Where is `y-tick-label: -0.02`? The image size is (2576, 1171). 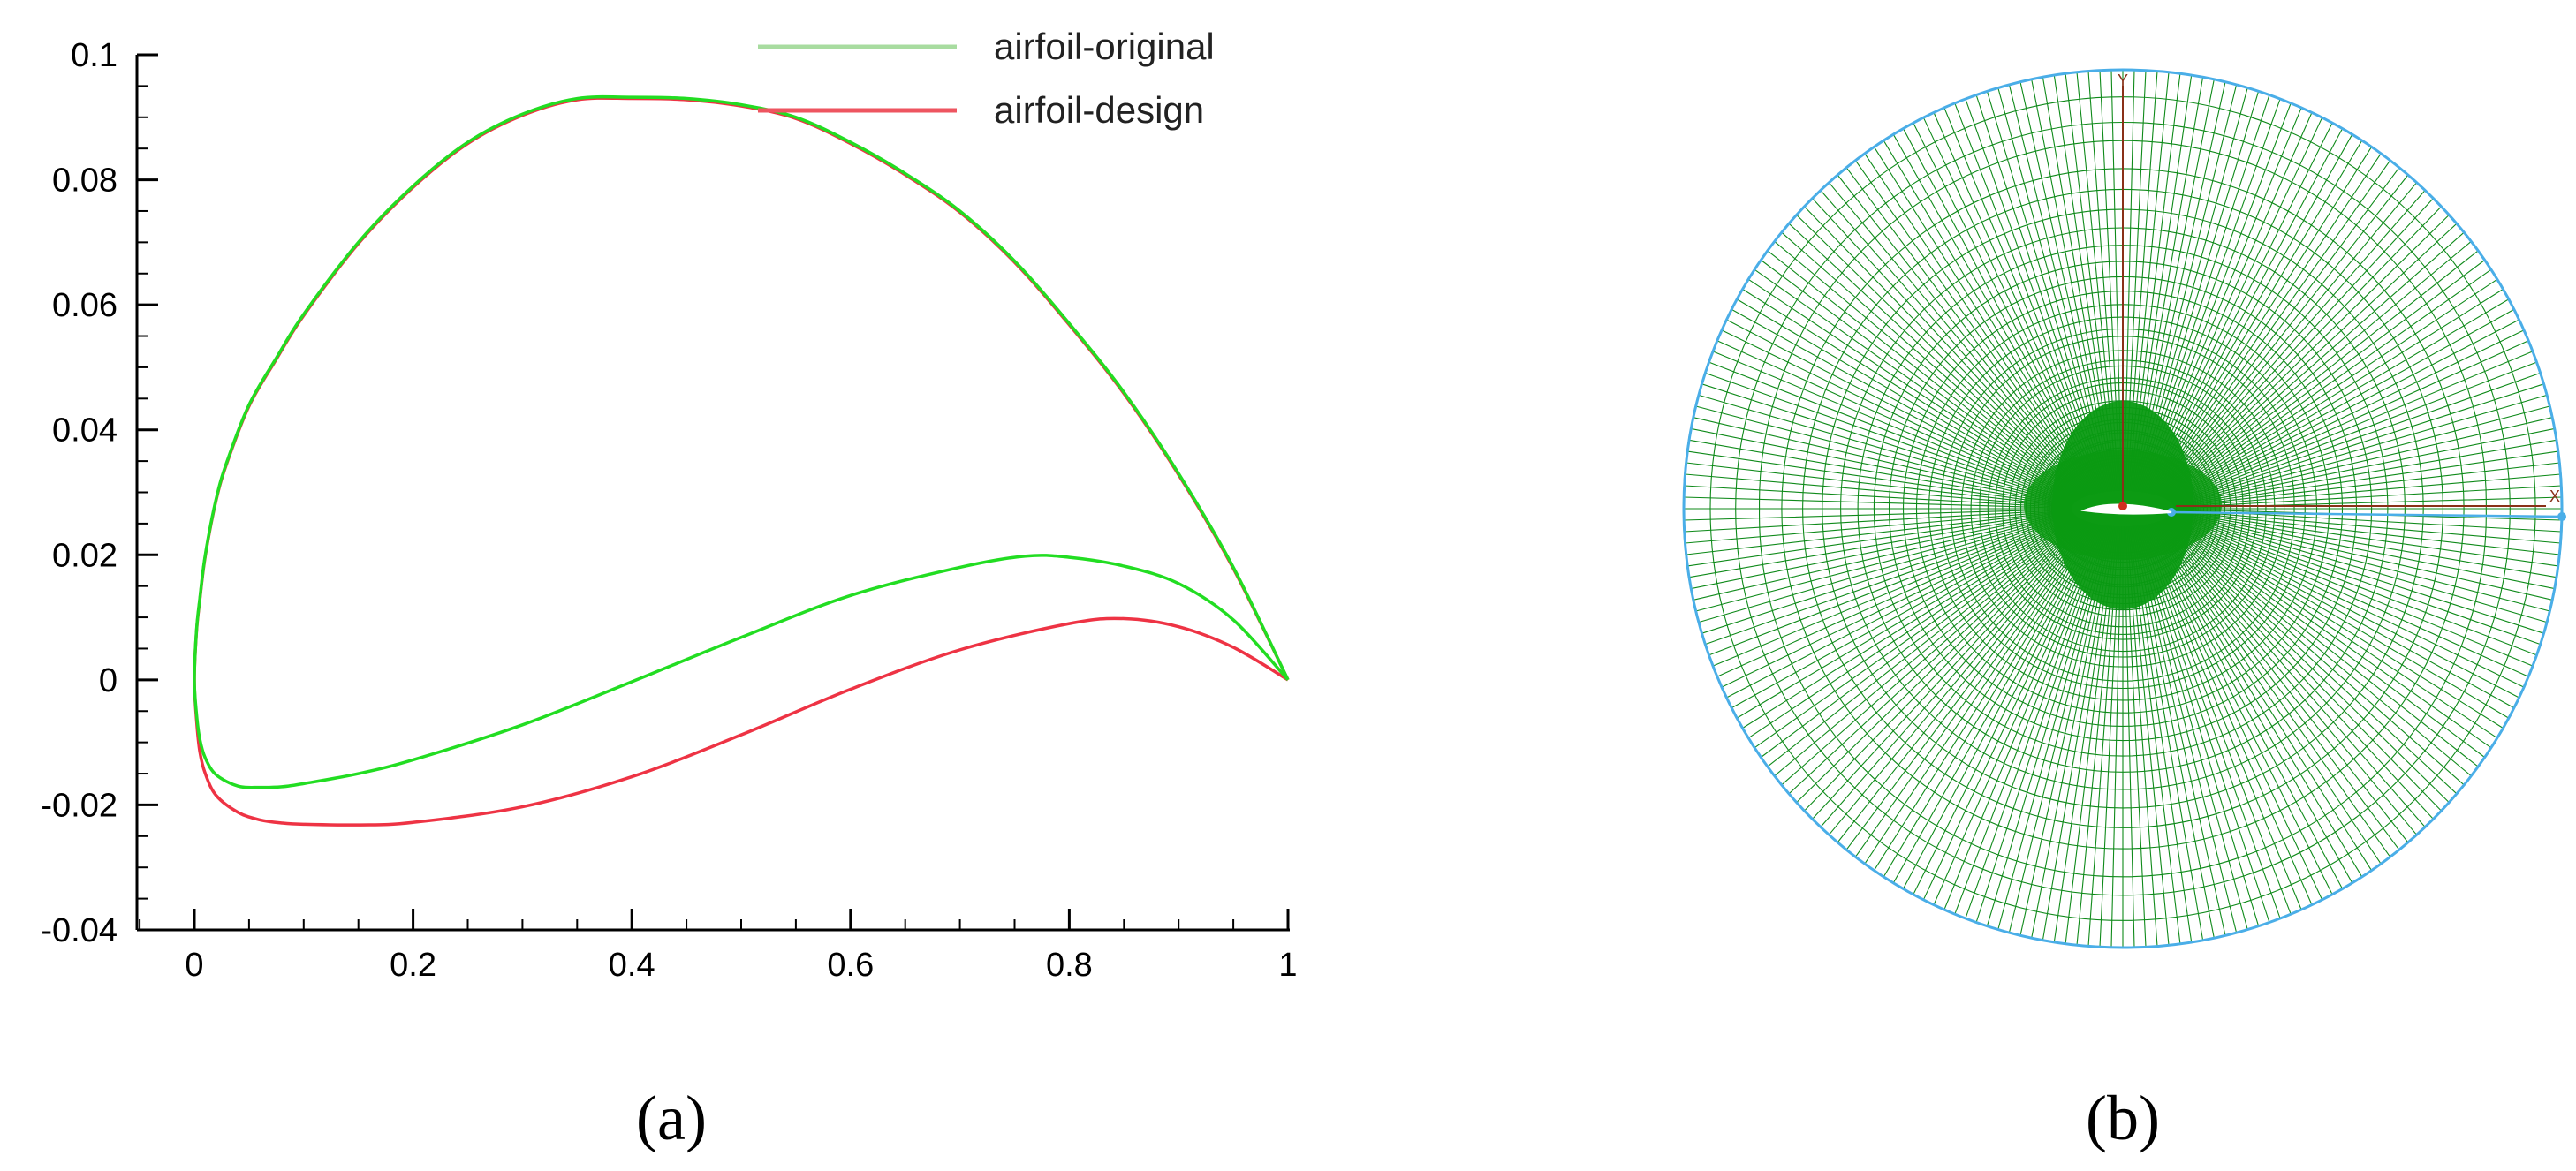 y-tick-label: -0.02 is located at coordinates (79, 805).